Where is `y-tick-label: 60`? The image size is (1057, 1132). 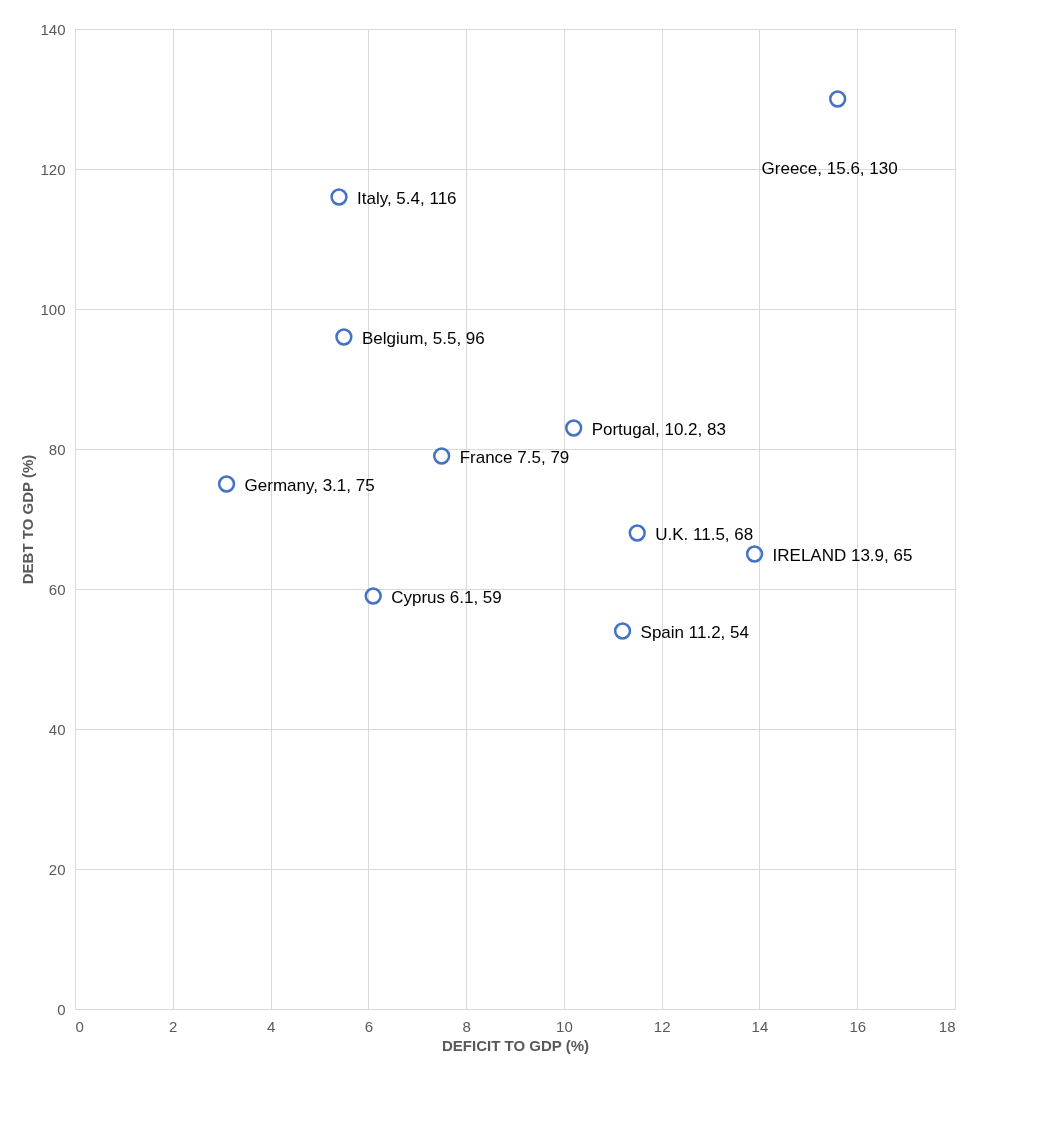 y-tick-label: 60 is located at coordinates (57, 589).